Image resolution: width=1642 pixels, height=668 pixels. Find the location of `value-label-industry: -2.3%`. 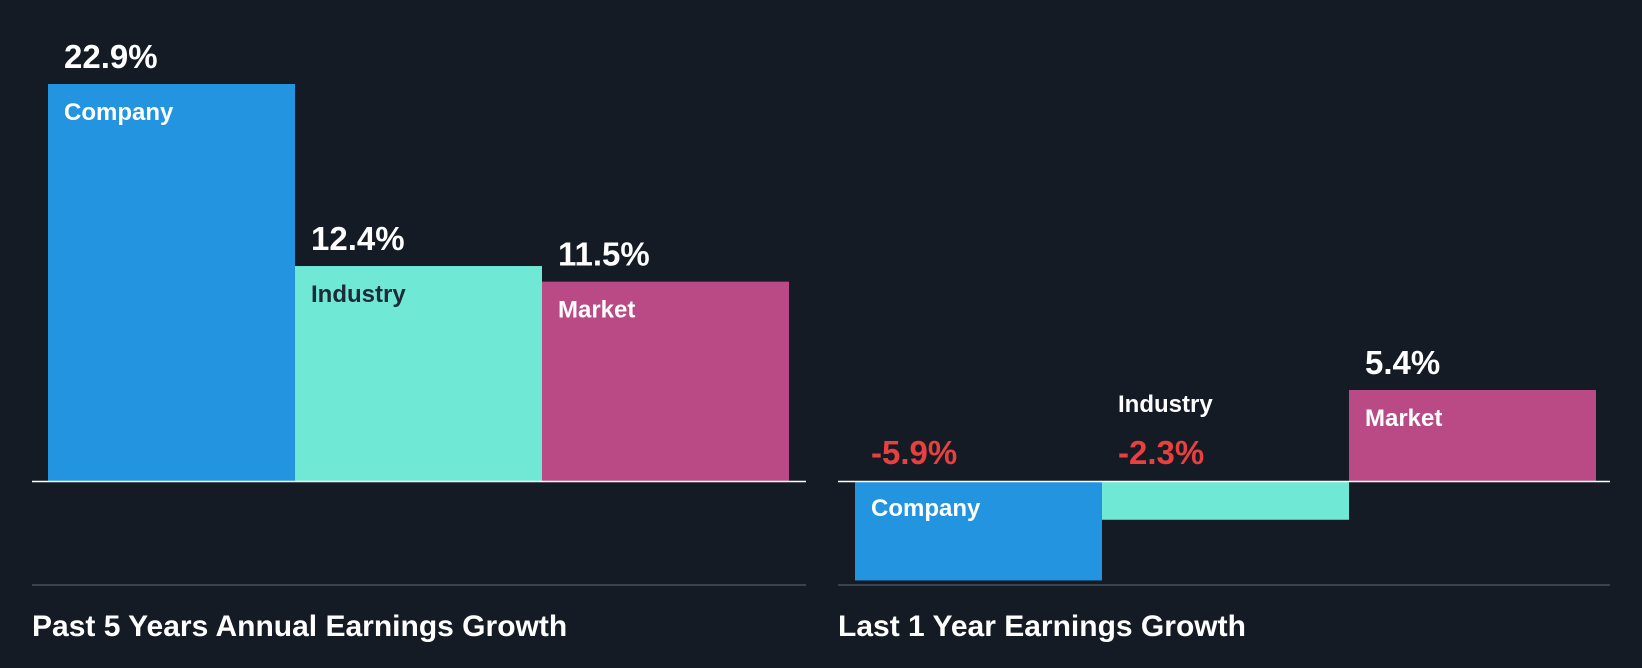

value-label-industry: -2.3% is located at coordinates (1161, 452).